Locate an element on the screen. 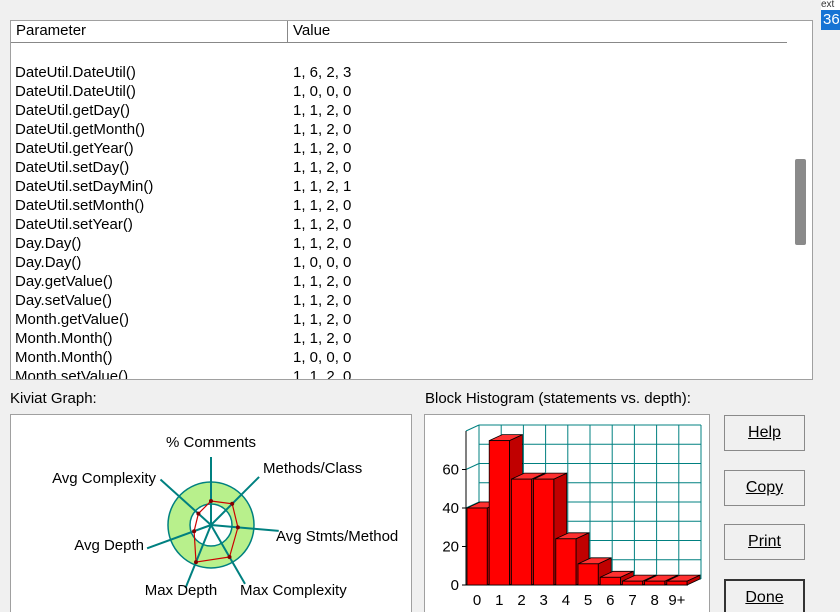  histogram-label: Block Histogram (statements vs. depth): is located at coordinates (558, 398).